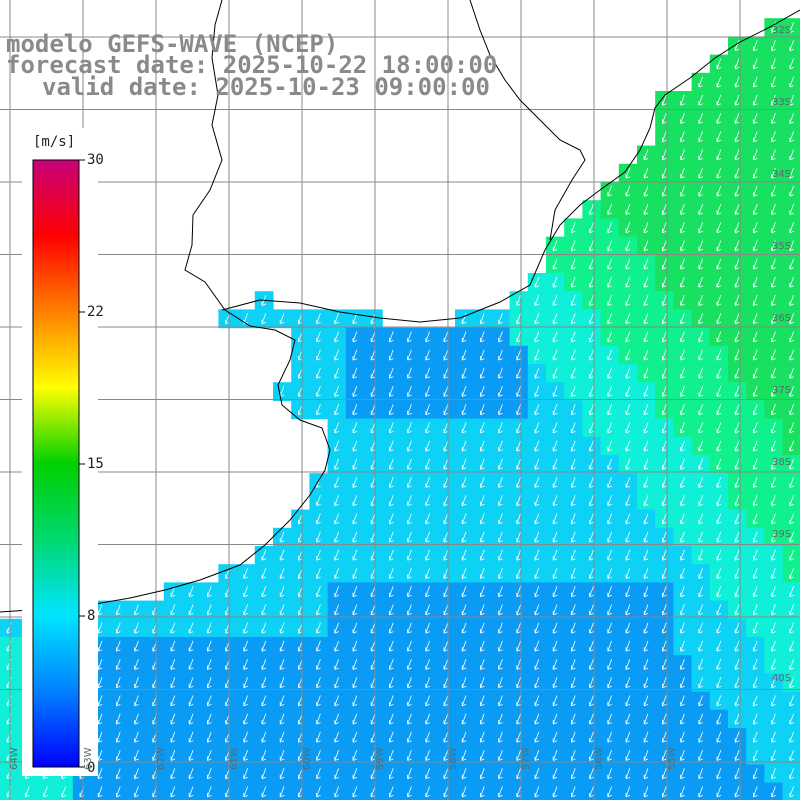 The image size is (800, 800). What do you see at coordinates (599, 758) in the screenshot?
I see `lon-label-56w: 56W` at bounding box center [599, 758].